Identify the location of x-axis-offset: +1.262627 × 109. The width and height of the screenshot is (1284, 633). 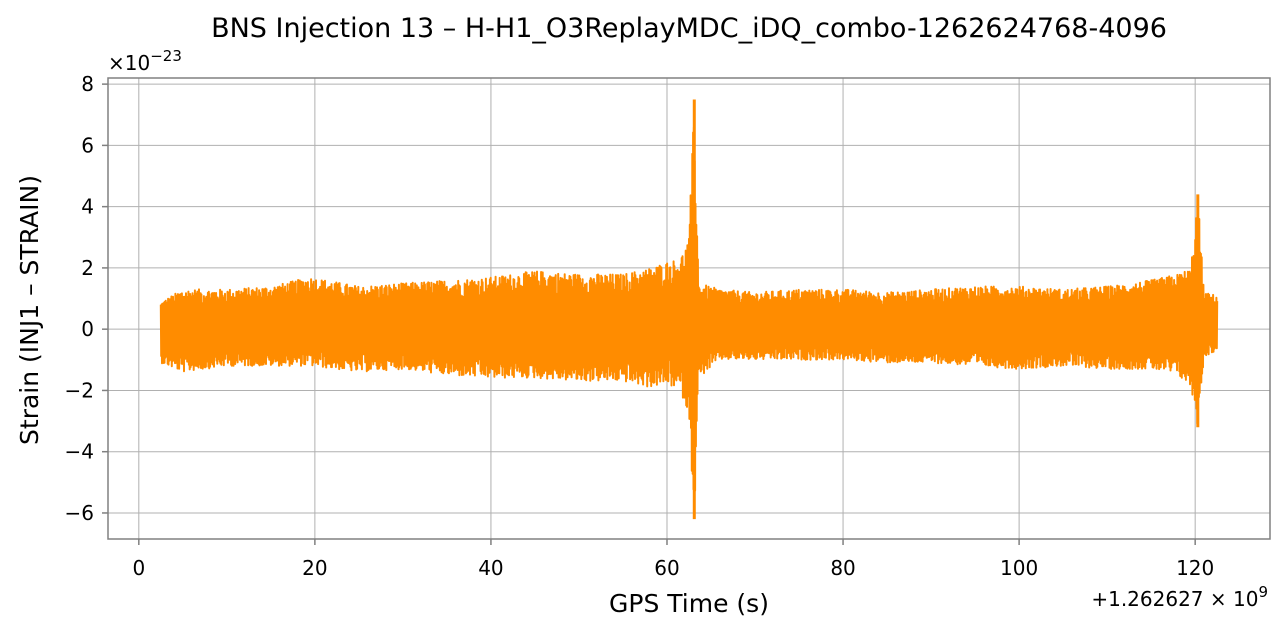
(1179, 597).